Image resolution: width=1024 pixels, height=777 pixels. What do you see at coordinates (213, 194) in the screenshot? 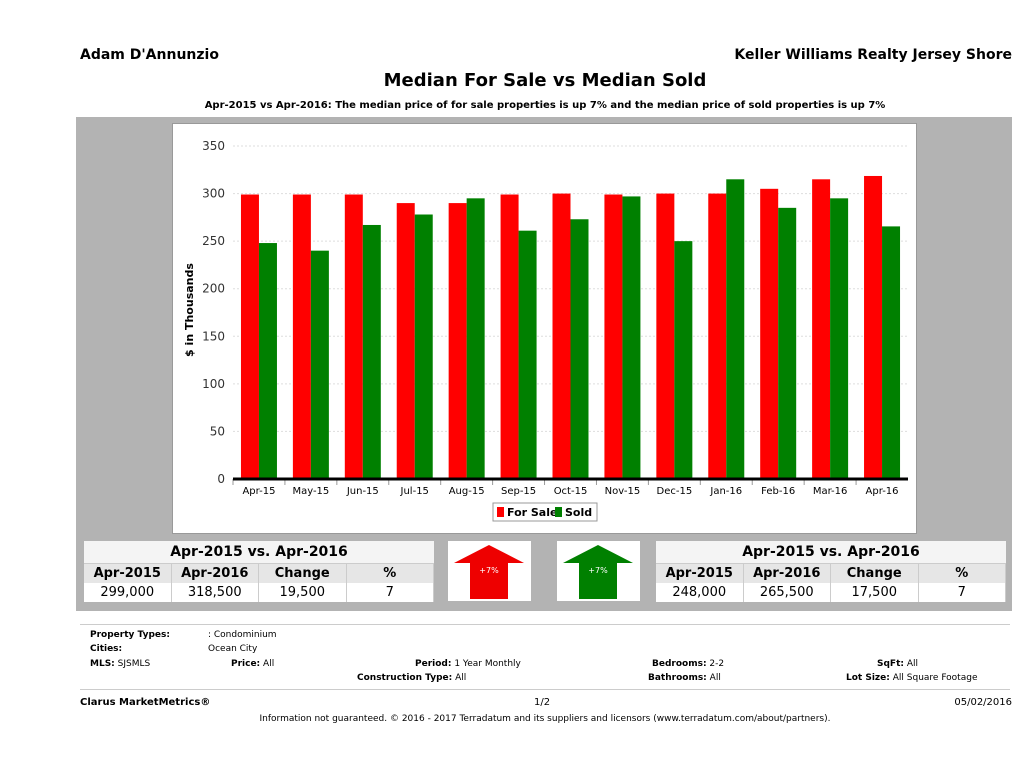
I see `y-tick-label: 300` at bounding box center [213, 194].